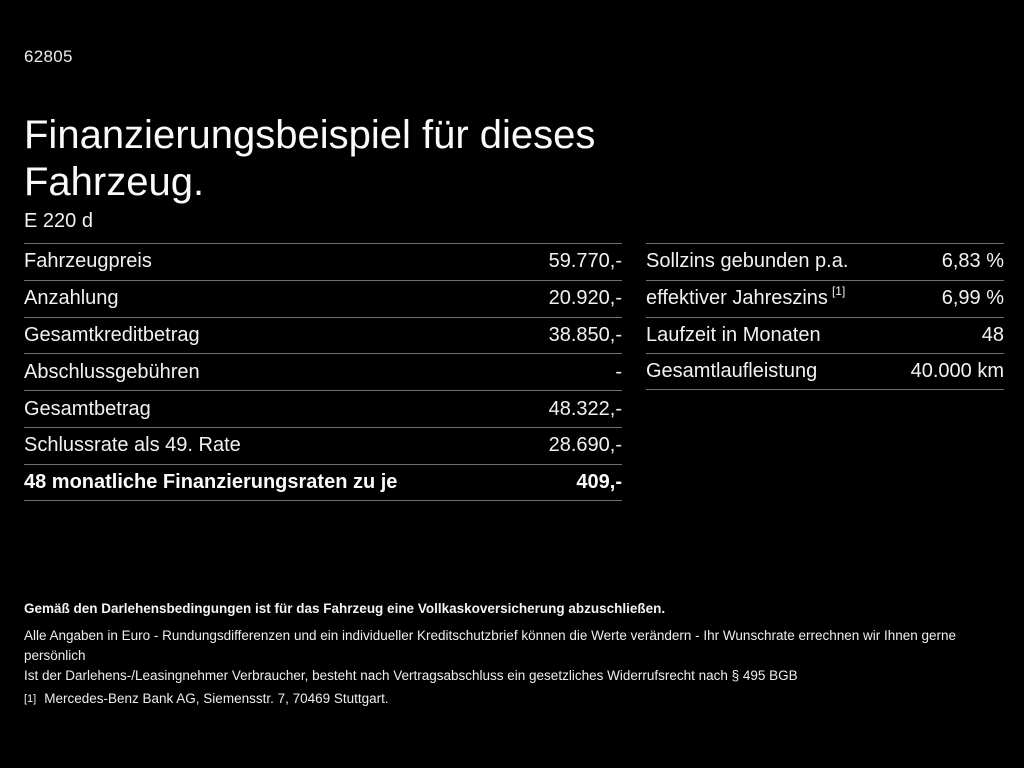 The height and width of the screenshot is (768, 1024). Describe the element at coordinates (87, 408) in the screenshot. I see `row-label: Gesamtbetrag` at that location.